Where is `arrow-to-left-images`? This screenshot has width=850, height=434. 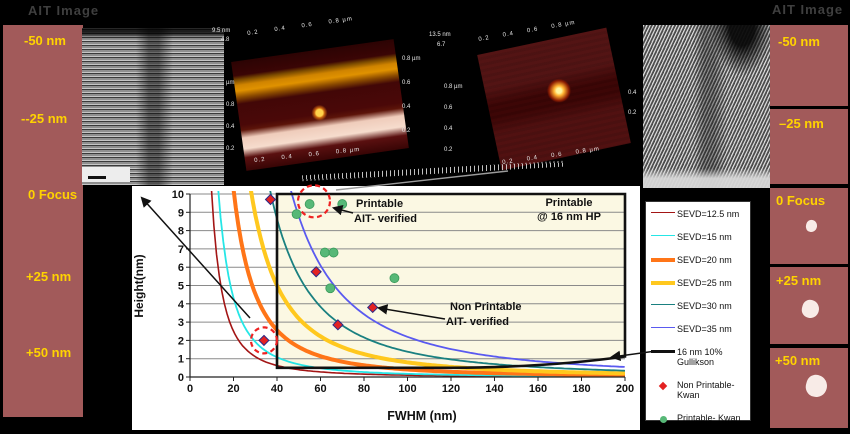
arrow-to-left-images is located at coordinates (195, 257).